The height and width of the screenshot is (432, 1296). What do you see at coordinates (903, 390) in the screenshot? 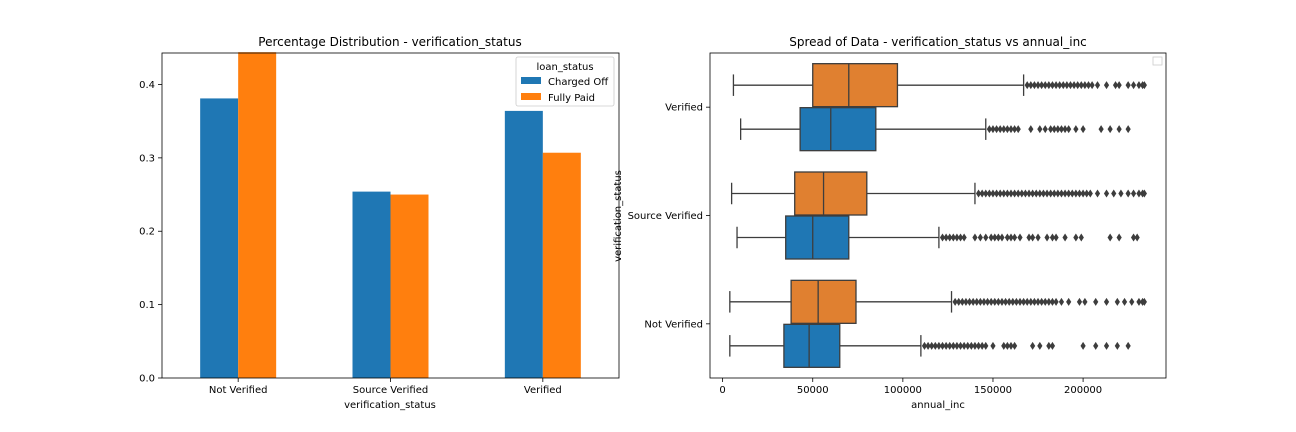
I see `x-tick-label-2: 100000` at bounding box center [903, 390].